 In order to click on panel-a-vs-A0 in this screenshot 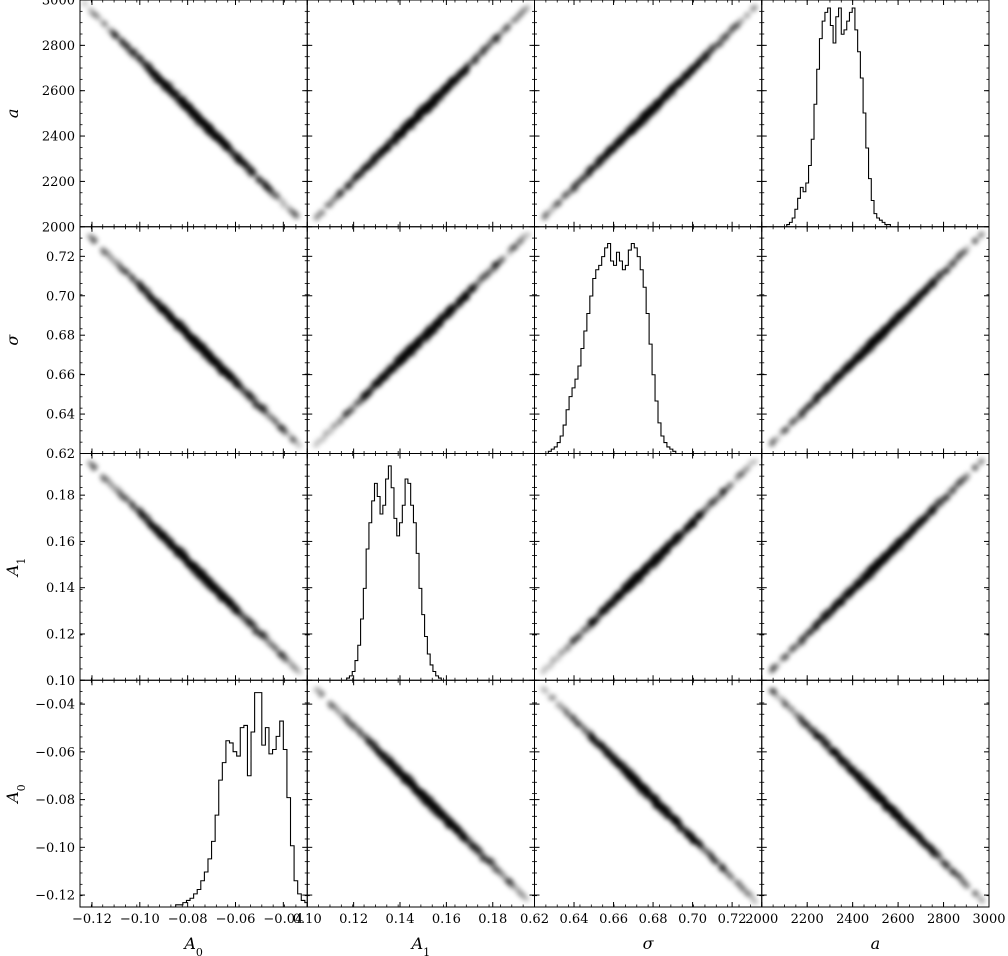, I will do `click(193, 114)`.